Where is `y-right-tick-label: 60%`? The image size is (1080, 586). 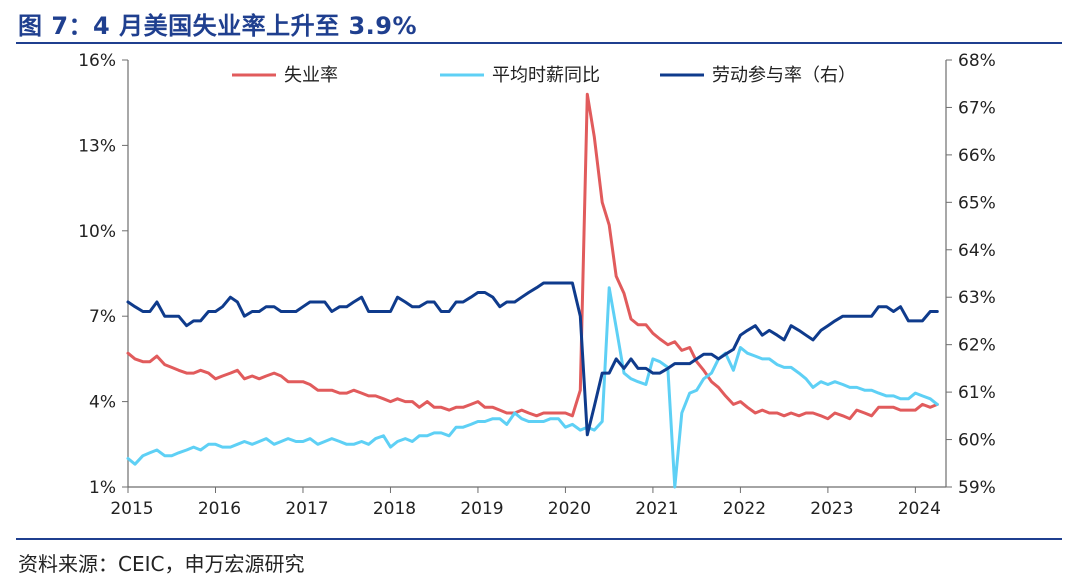
y-right-tick-label: 60% is located at coordinates (977, 441).